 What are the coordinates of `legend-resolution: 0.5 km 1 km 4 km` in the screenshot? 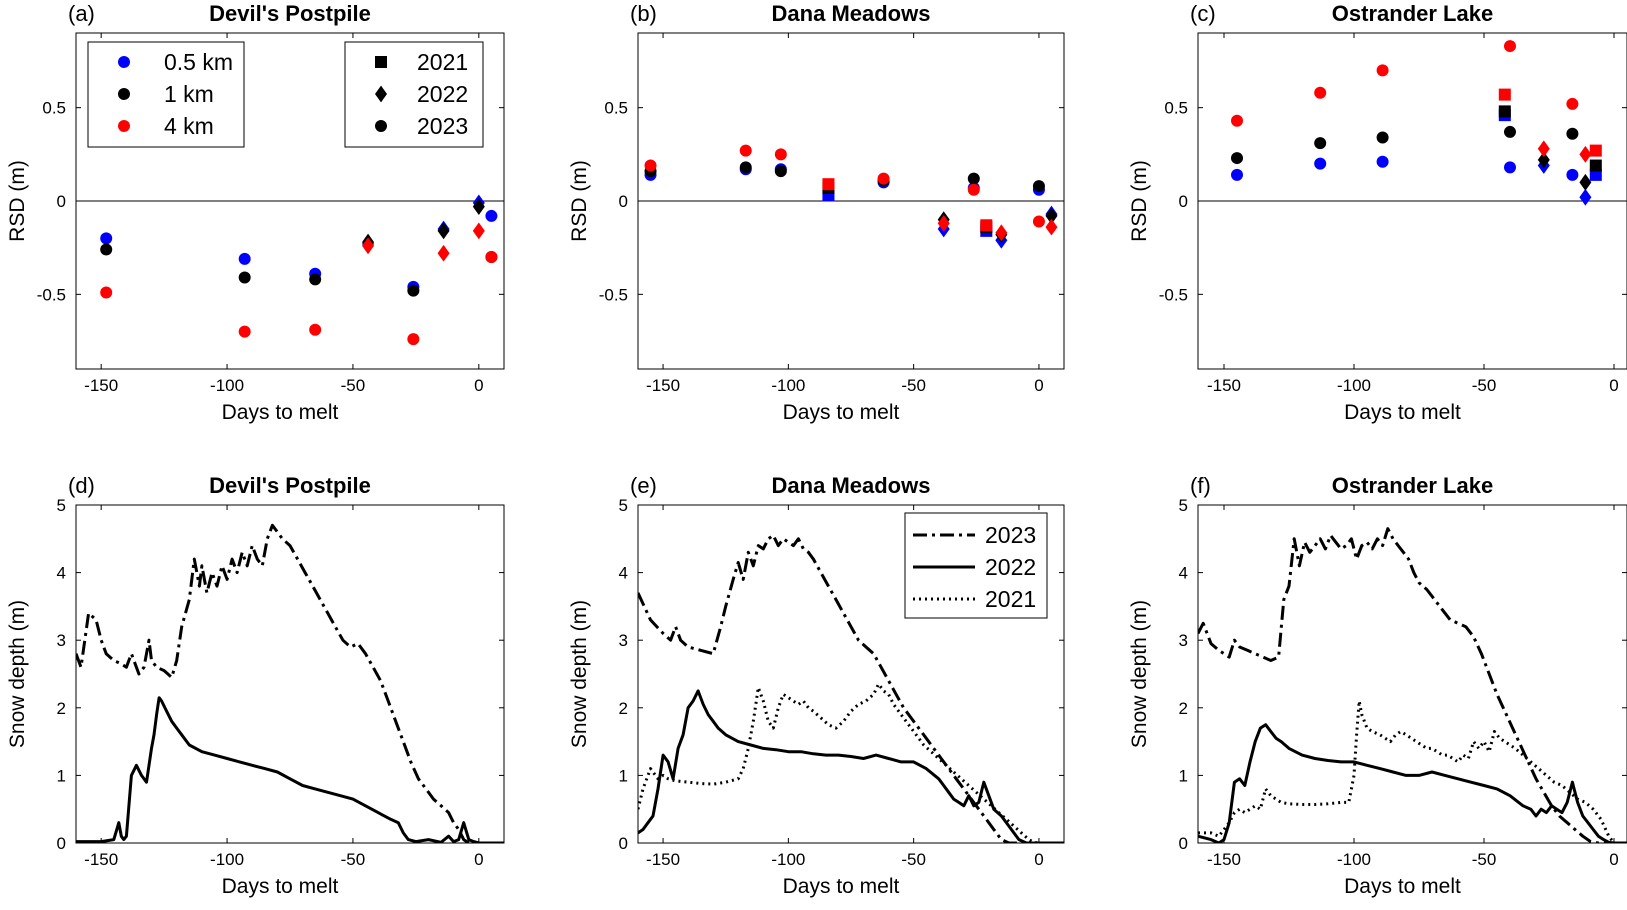 It's located at (166, 94).